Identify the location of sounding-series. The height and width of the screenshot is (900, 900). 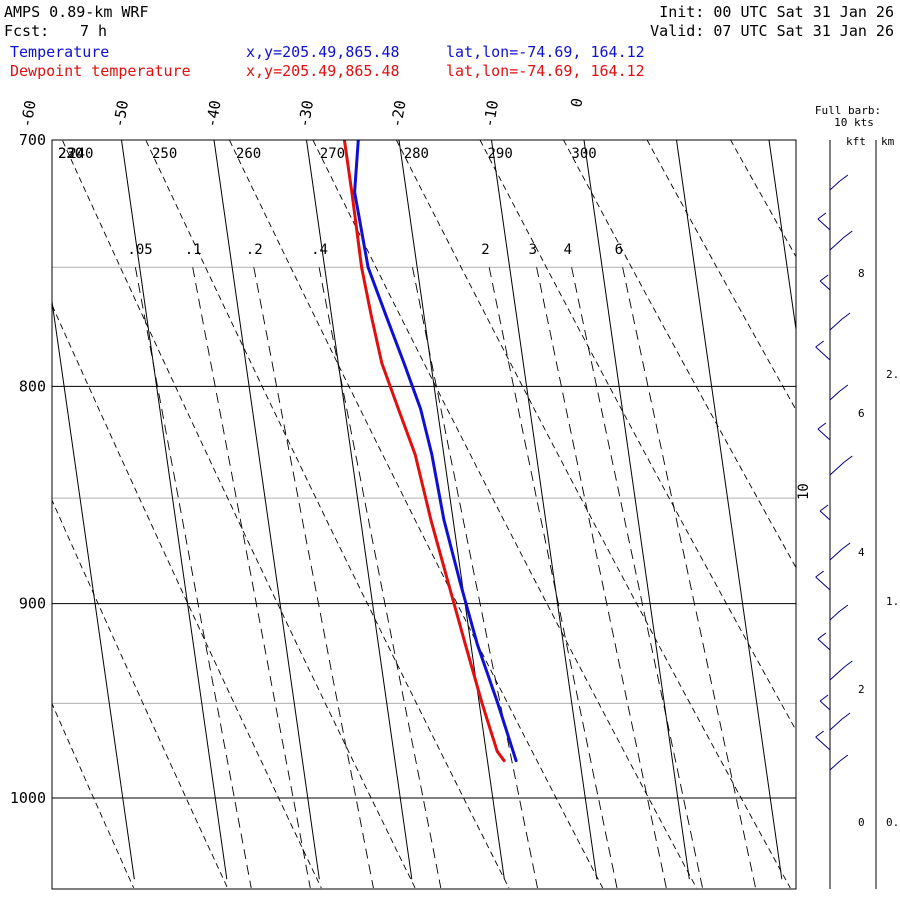
(430, 451).